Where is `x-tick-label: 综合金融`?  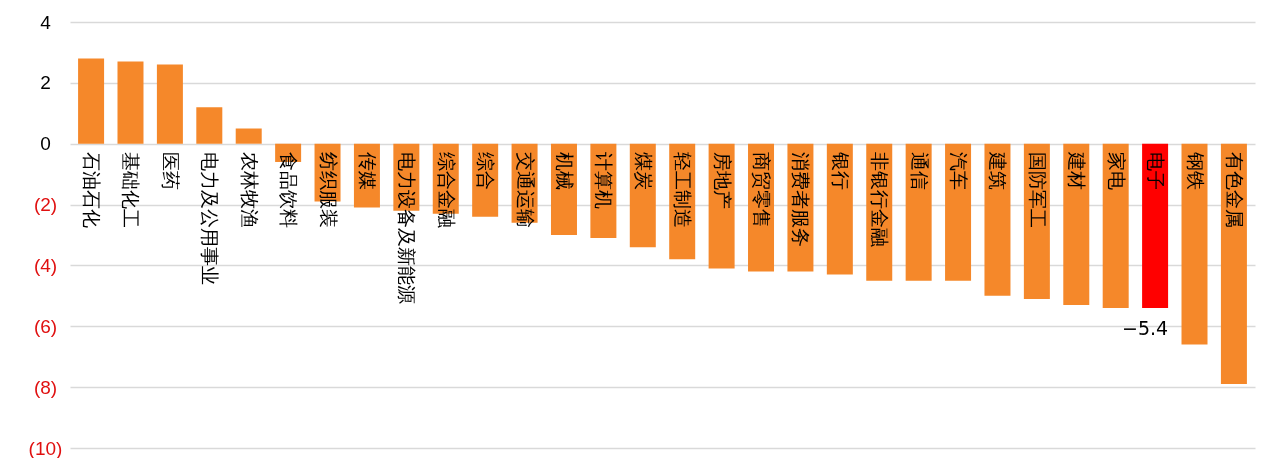 x-tick-label: 综合金融 is located at coordinates (446, 190).